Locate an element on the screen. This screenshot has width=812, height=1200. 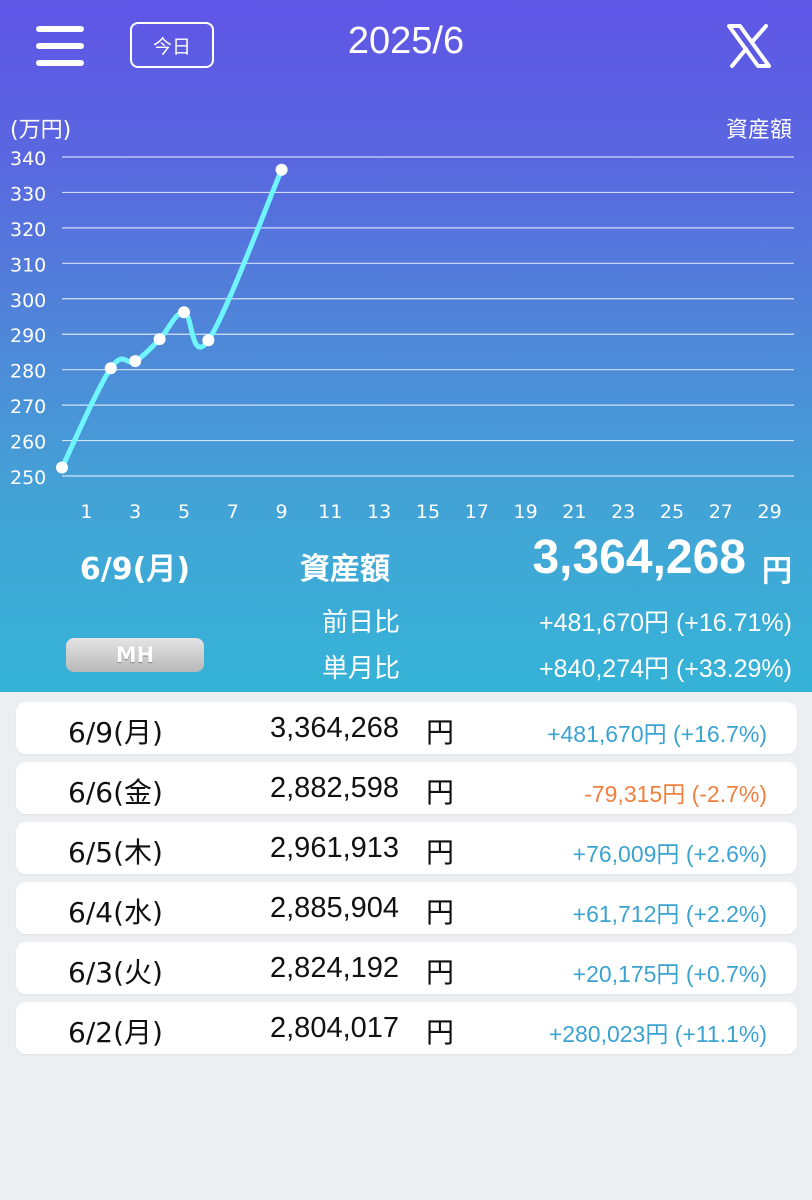
row-amount: 2,885,904 is located at coordinates (335, 908).